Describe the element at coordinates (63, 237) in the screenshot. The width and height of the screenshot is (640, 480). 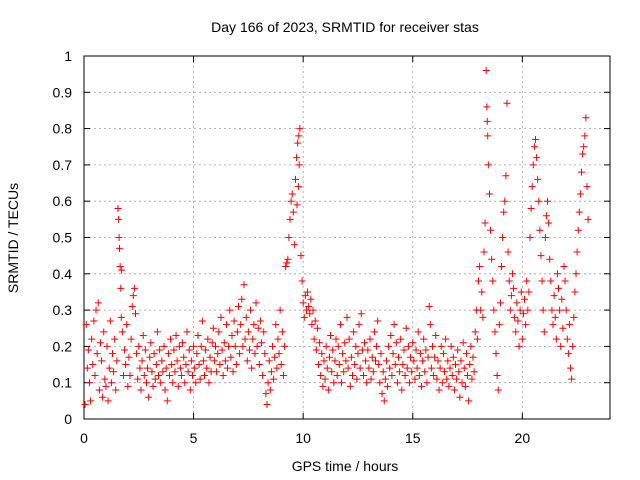
I see `y-tick-labels: 0 0.1 0.2 0.3 0.4 0.5 0.6 0.7 0.8 0.9 1` at that location.